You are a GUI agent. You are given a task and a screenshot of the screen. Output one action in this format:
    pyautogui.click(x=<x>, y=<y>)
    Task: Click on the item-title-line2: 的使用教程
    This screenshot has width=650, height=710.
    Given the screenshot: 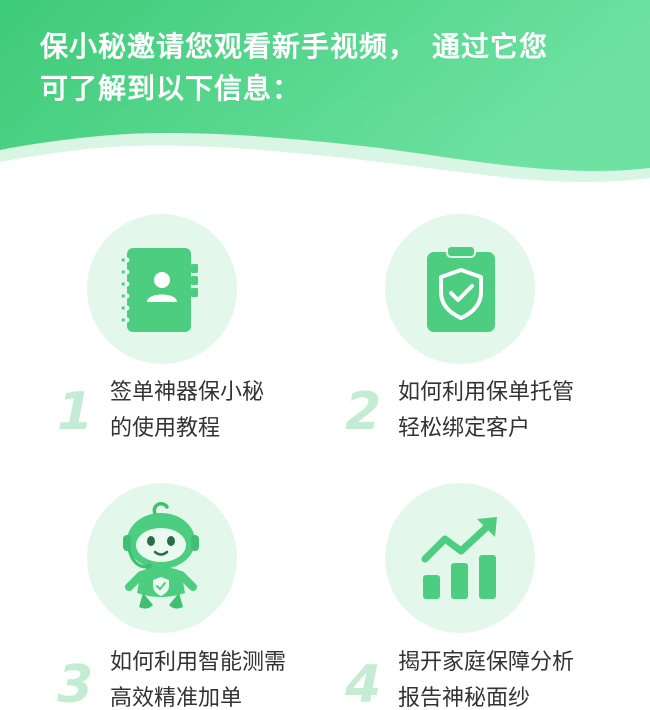 What is the action you would take?
    pyautogui.click(x=165, y=428)
    